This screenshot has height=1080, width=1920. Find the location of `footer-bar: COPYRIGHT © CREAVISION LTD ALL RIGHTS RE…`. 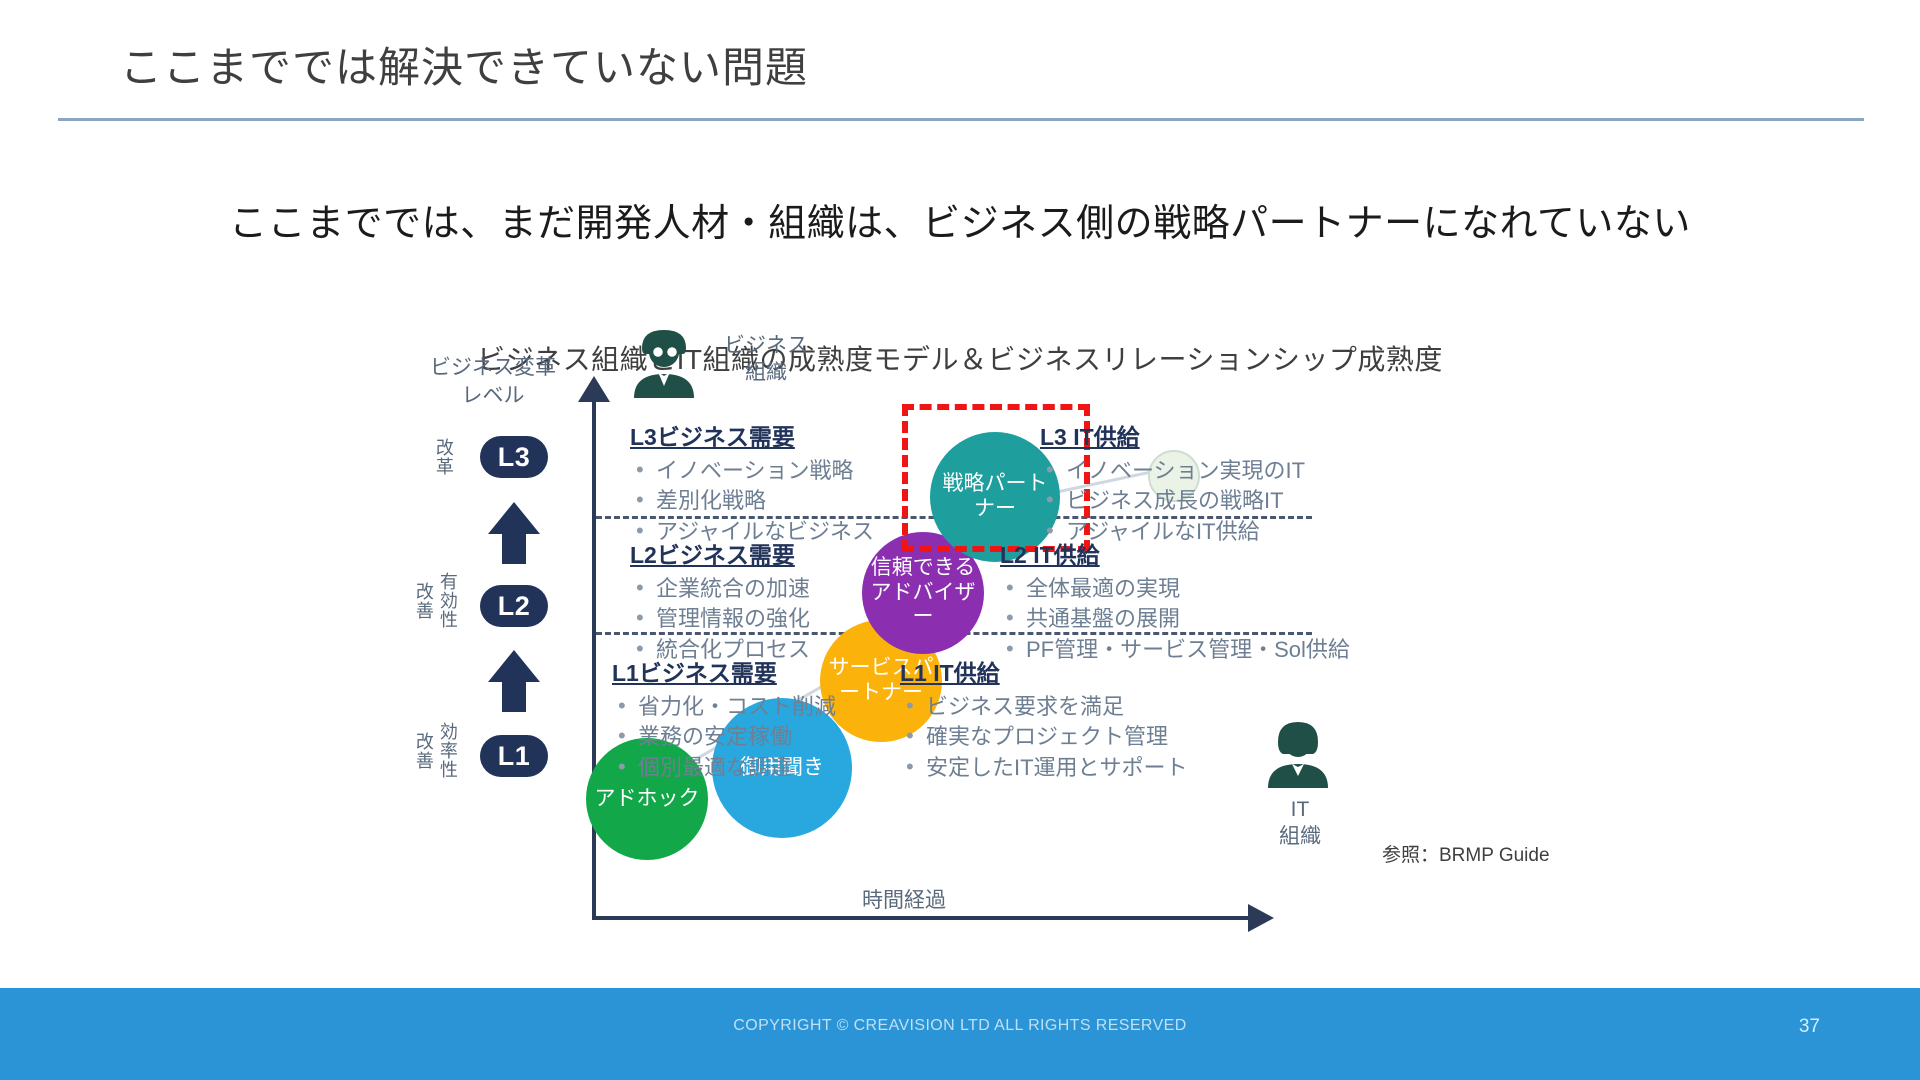

footer-bar: COPYRIGHT © CREAVISION LTD ALL RIGHTS RE… is located at coordinates (960, 1034).